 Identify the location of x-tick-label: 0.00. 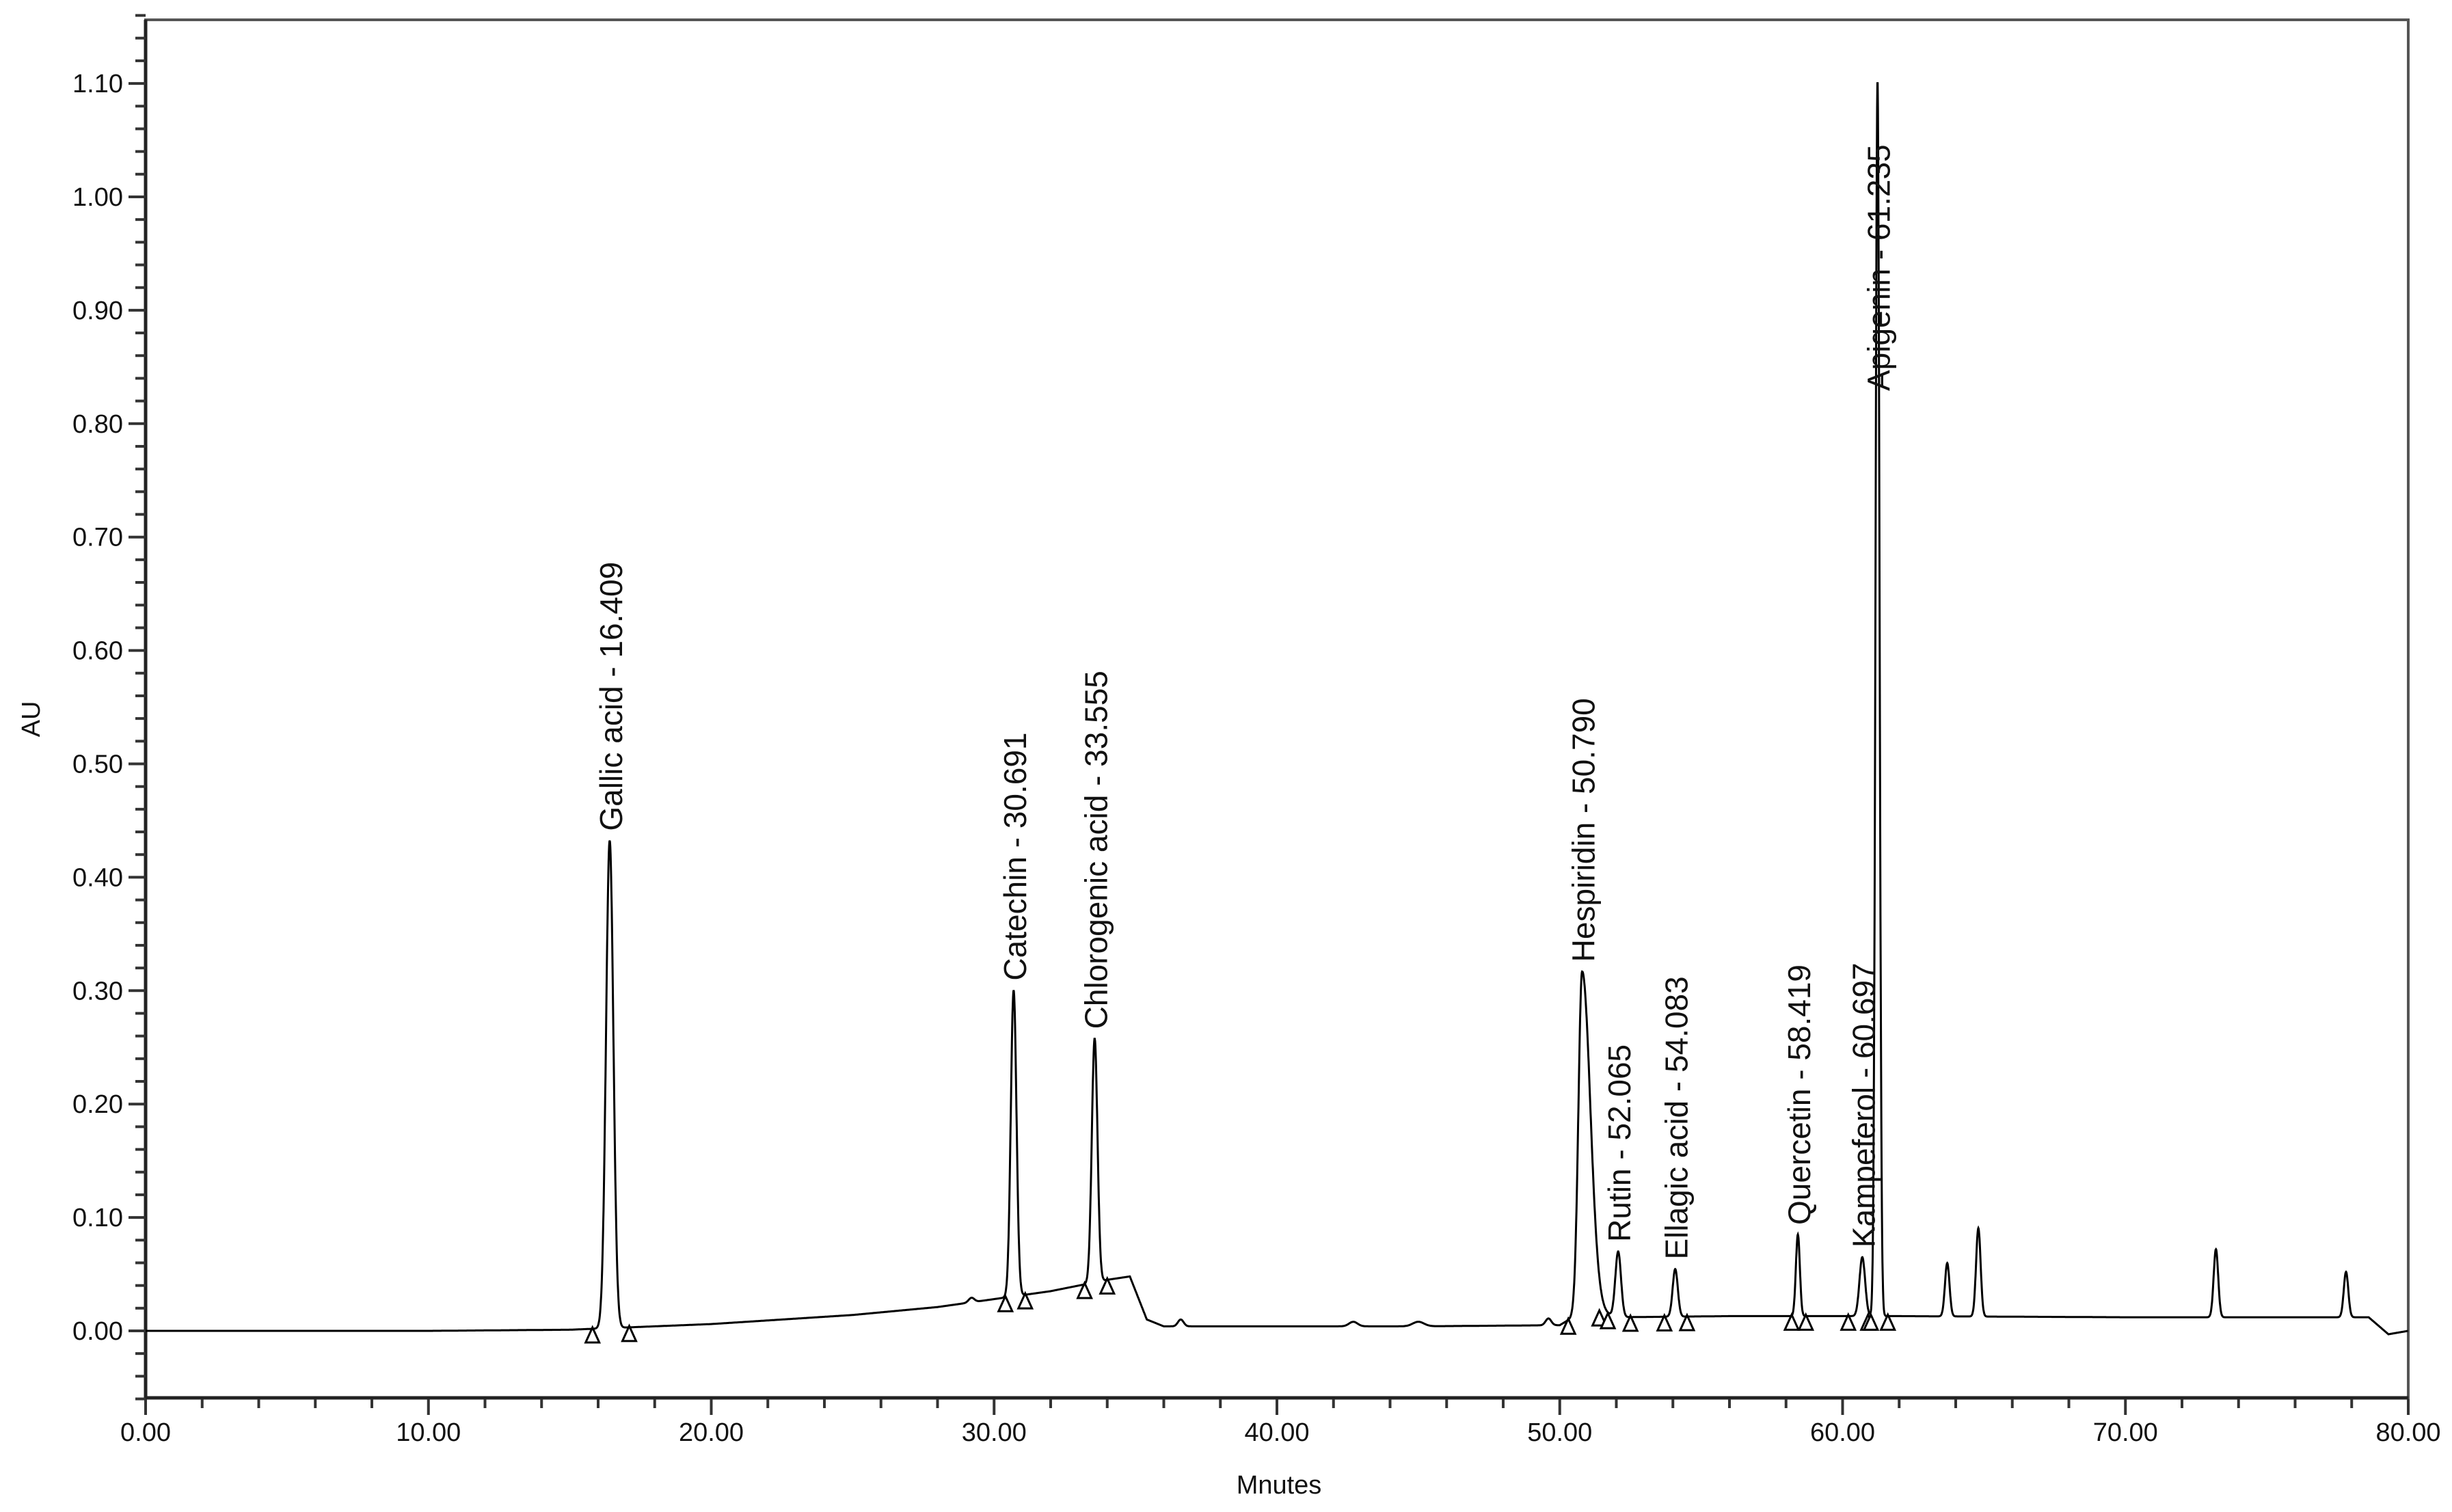
(145, 1432).